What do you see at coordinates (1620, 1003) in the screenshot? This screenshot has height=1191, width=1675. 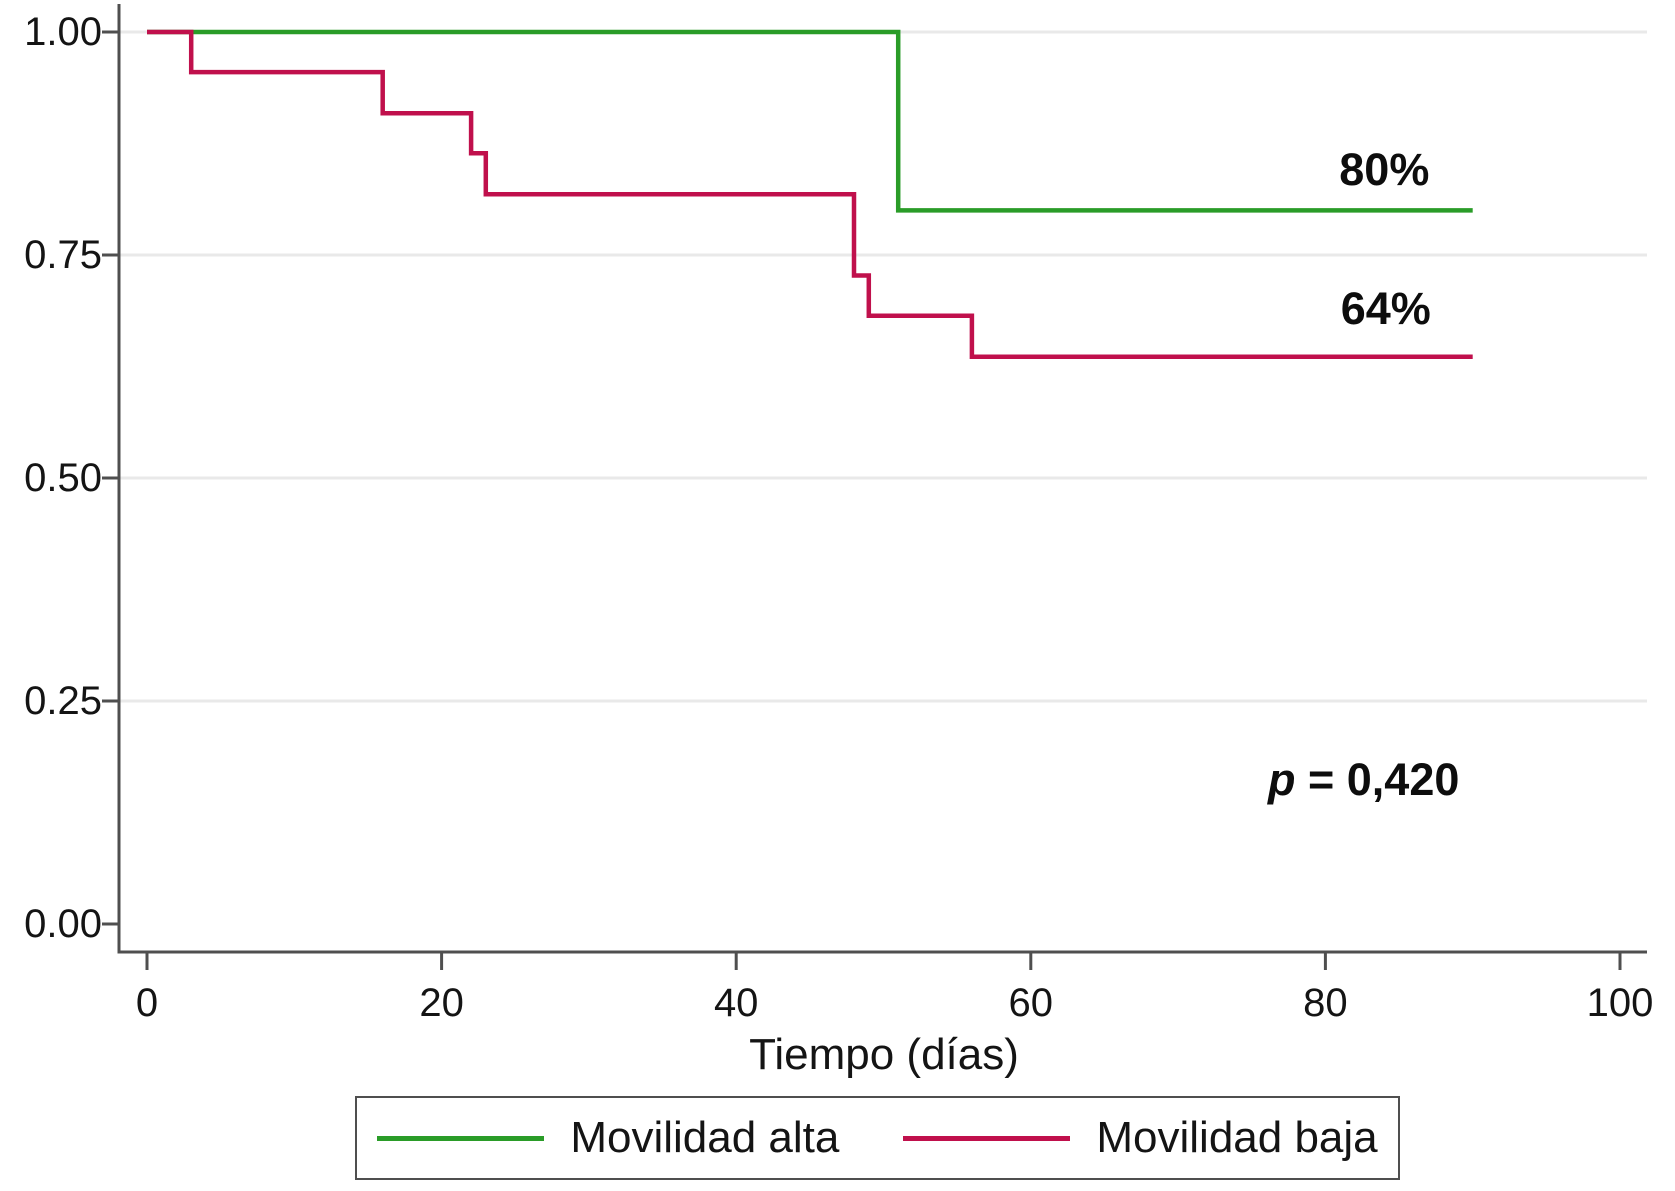 I see `x-tick-label-100: 100` at bounding box center [1620, 1003].